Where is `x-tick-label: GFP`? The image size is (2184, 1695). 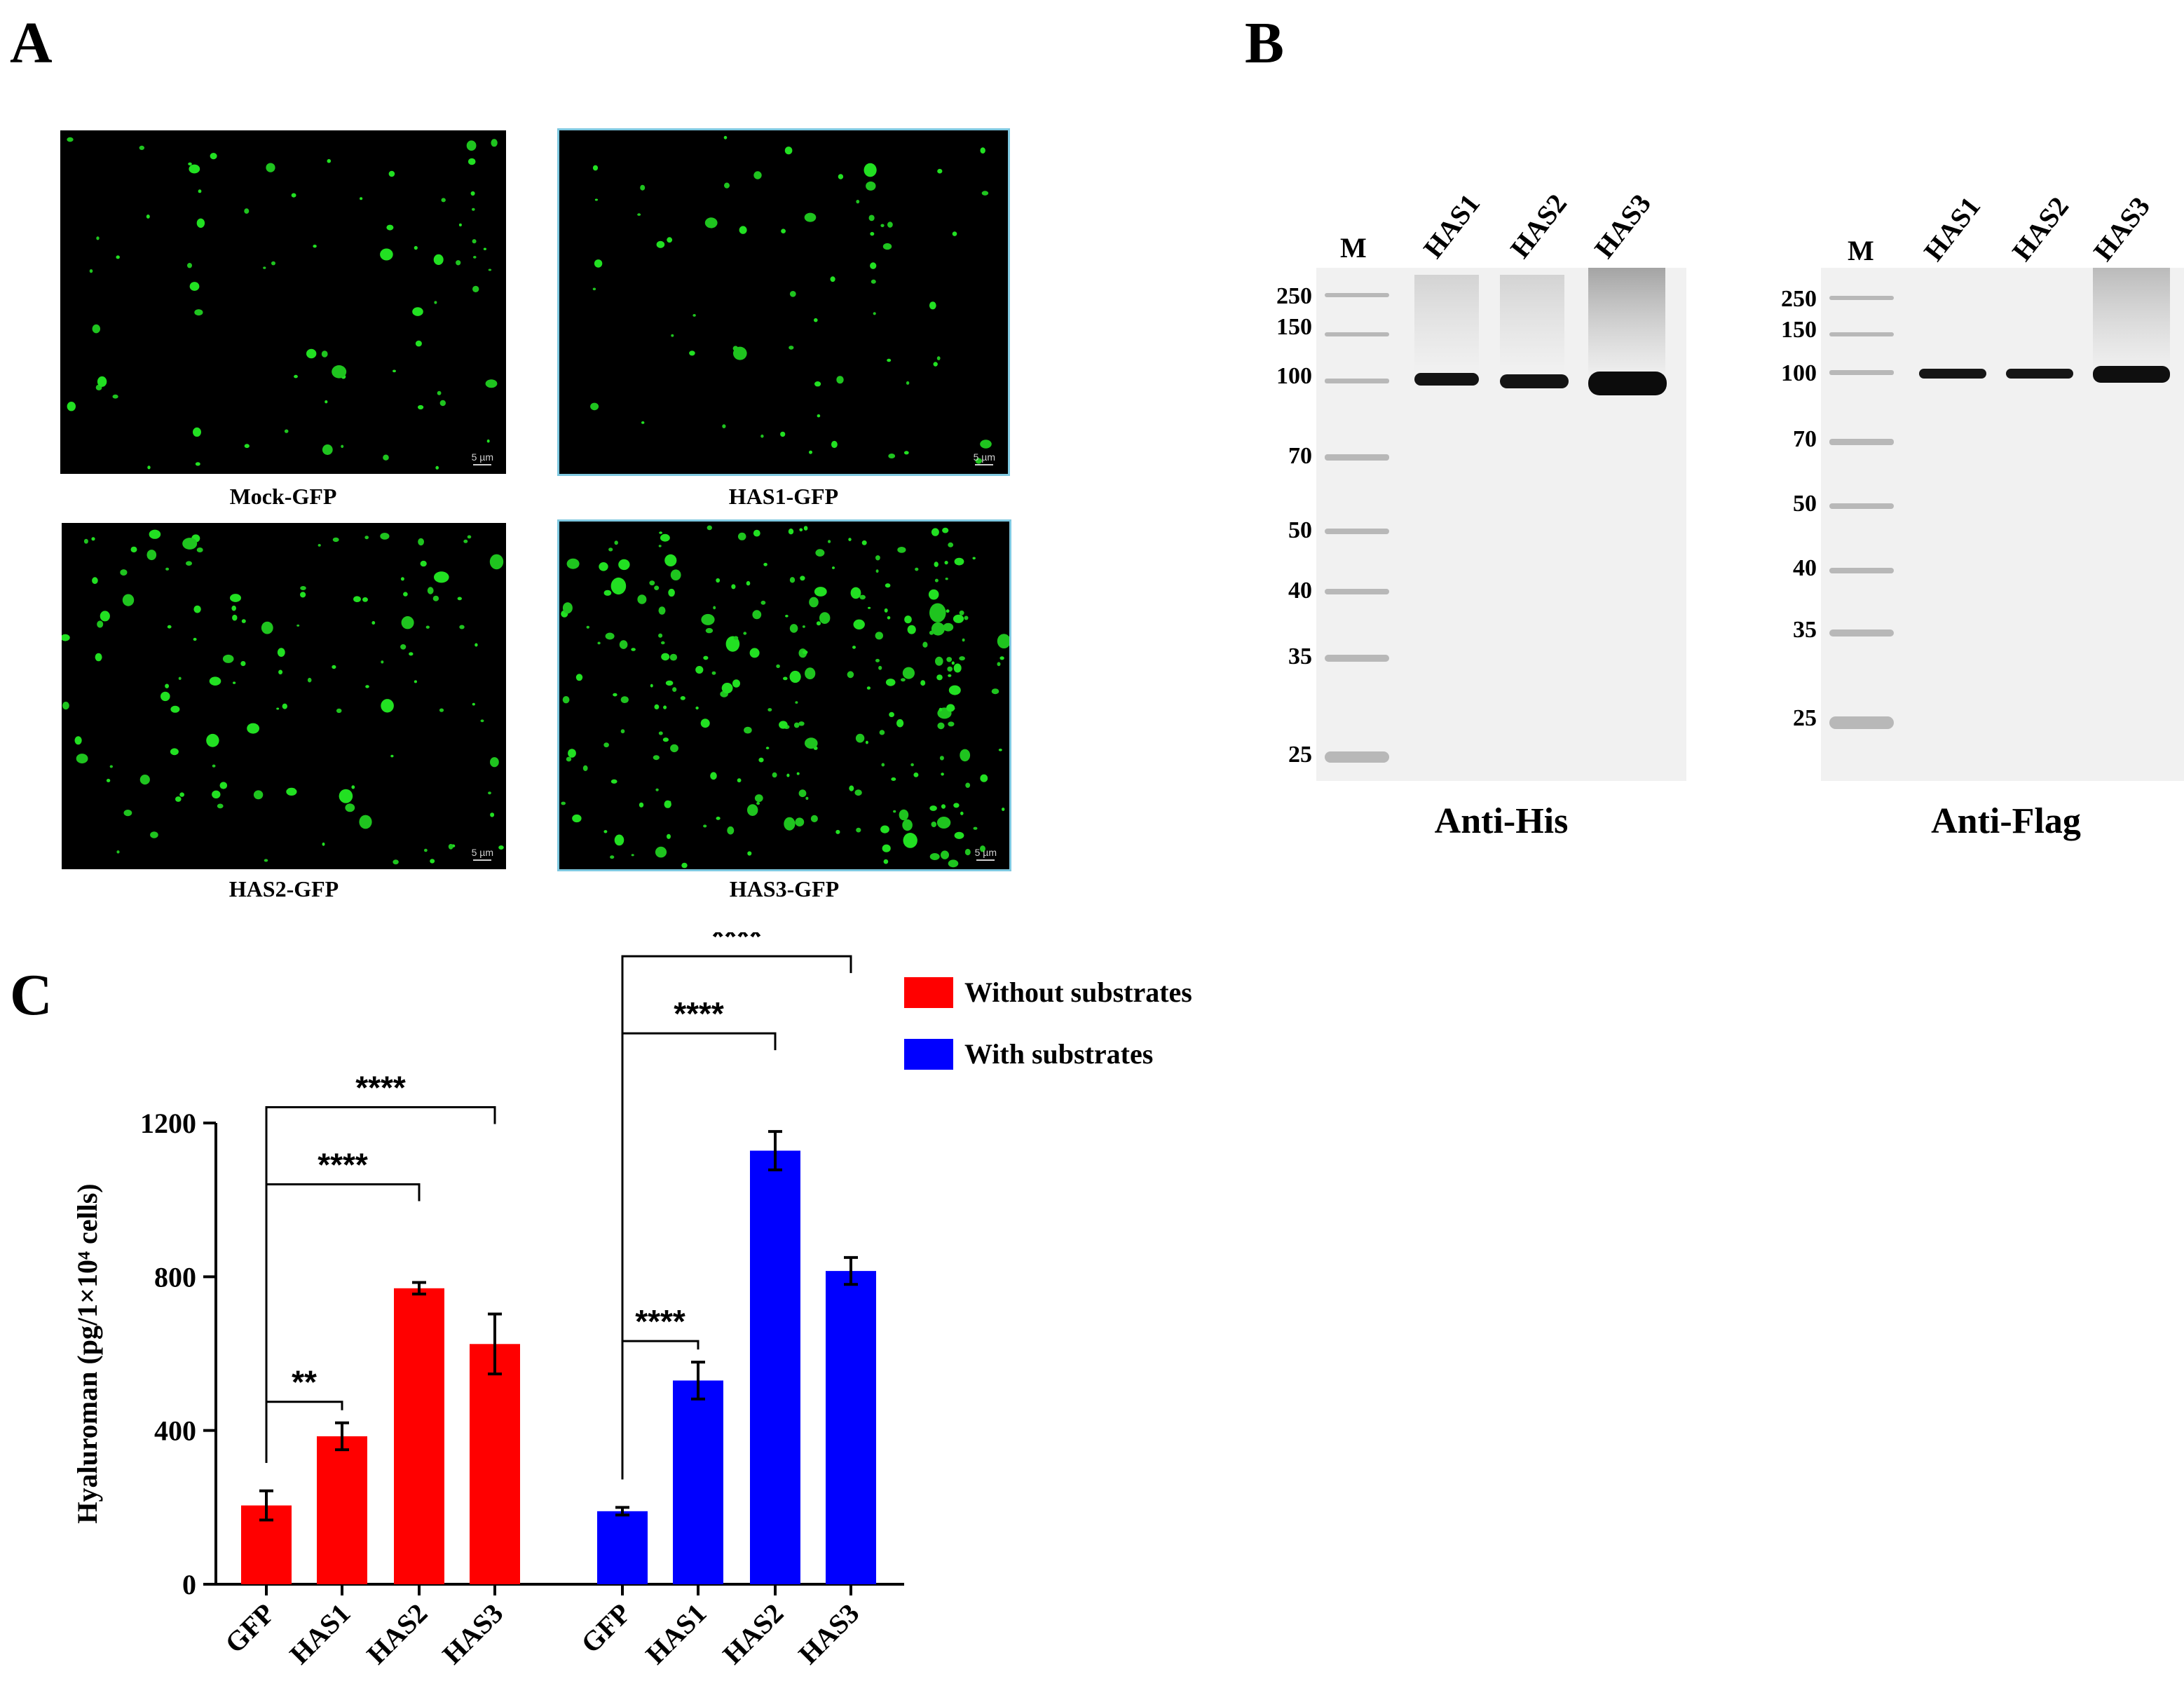
x-tick-label: GFP is located at coordinates (250, 1628).